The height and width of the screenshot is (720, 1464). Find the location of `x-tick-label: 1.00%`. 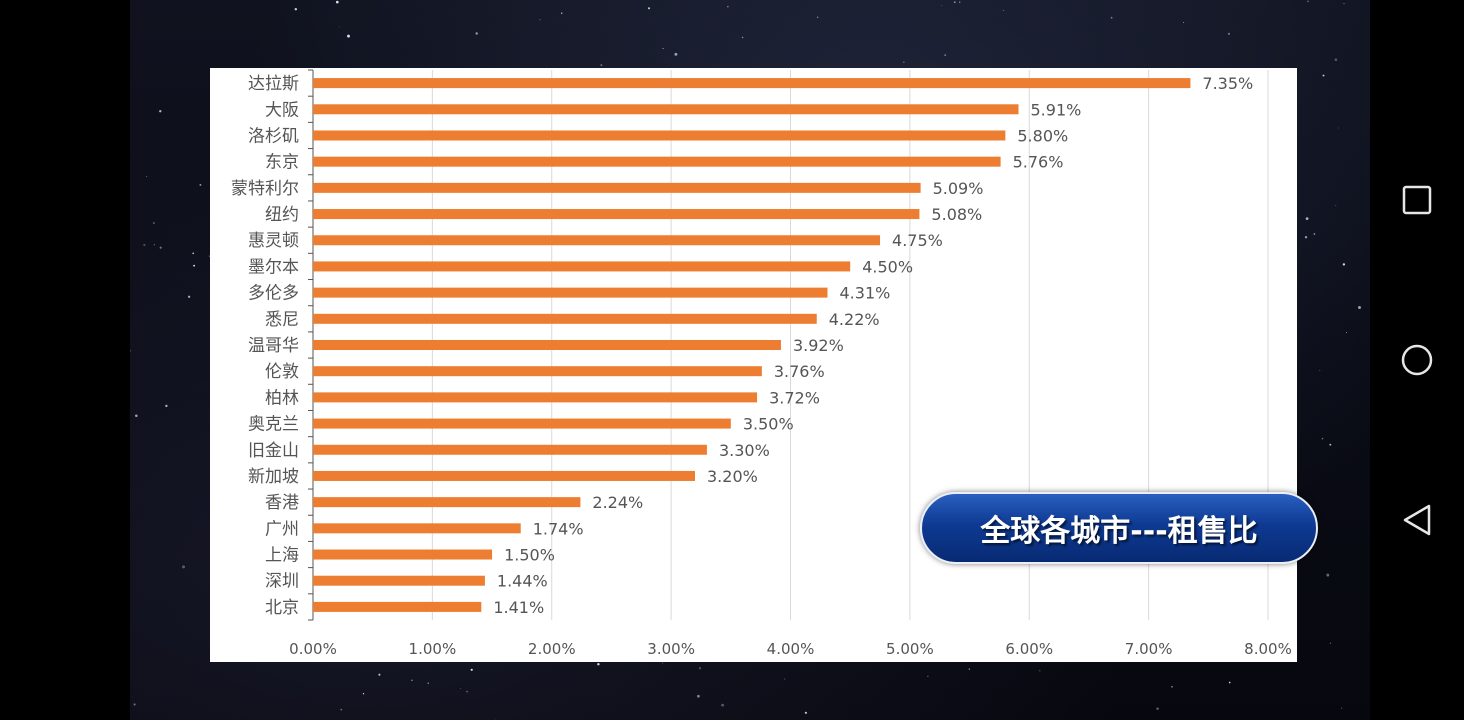

x-tick-label: 1.00% is located at coordinates (433, 649).